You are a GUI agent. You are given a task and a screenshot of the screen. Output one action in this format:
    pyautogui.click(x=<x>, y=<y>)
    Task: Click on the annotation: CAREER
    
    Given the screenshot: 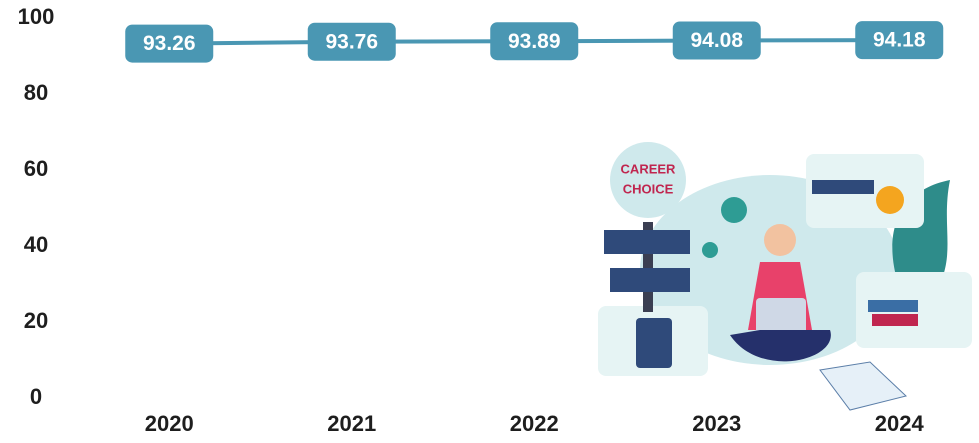 What is the action you would take?
    pyautogui.click(x=649, y=168)
    